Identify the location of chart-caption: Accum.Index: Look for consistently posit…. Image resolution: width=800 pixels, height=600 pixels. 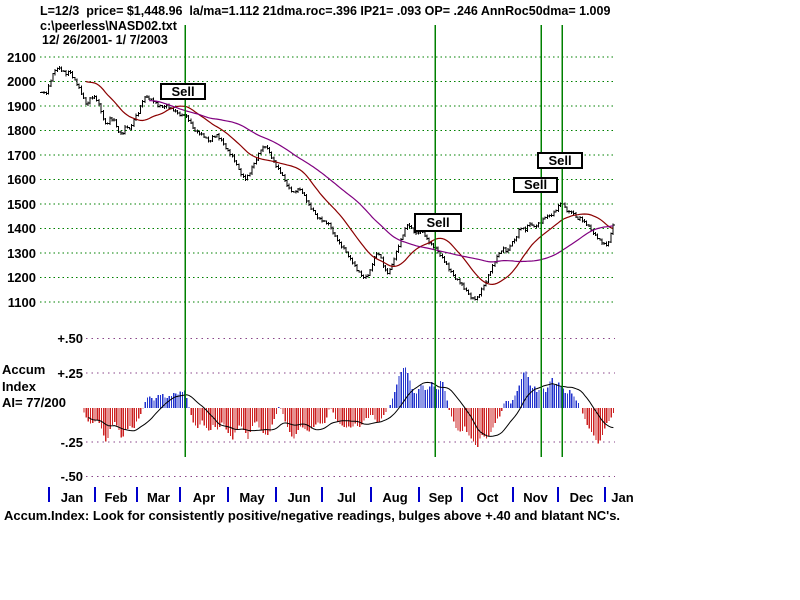
(312, 515).